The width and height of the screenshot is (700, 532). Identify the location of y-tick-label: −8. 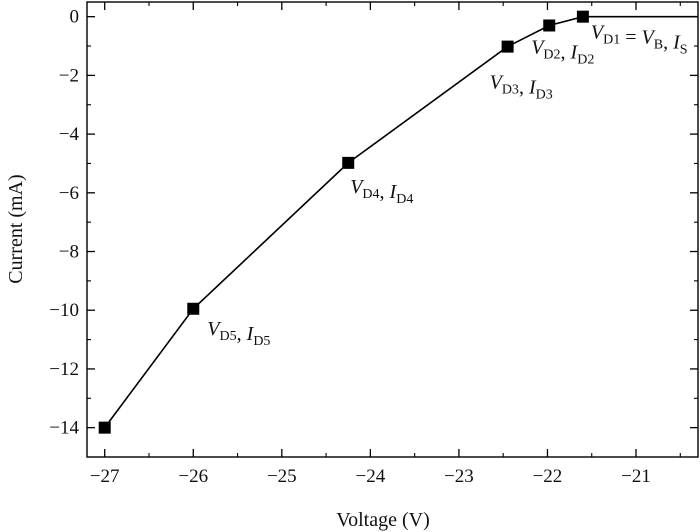
(69, 252).